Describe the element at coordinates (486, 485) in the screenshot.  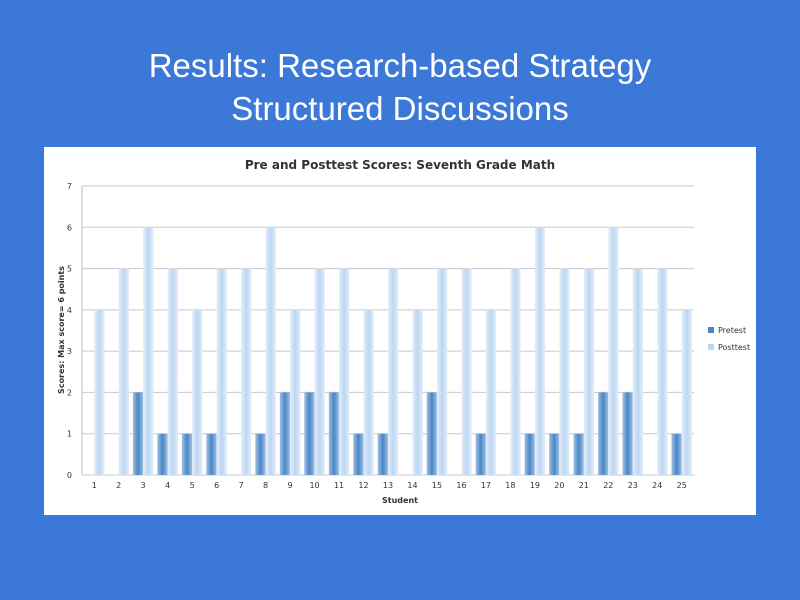
I see `x-tick-label: 17` at that location.